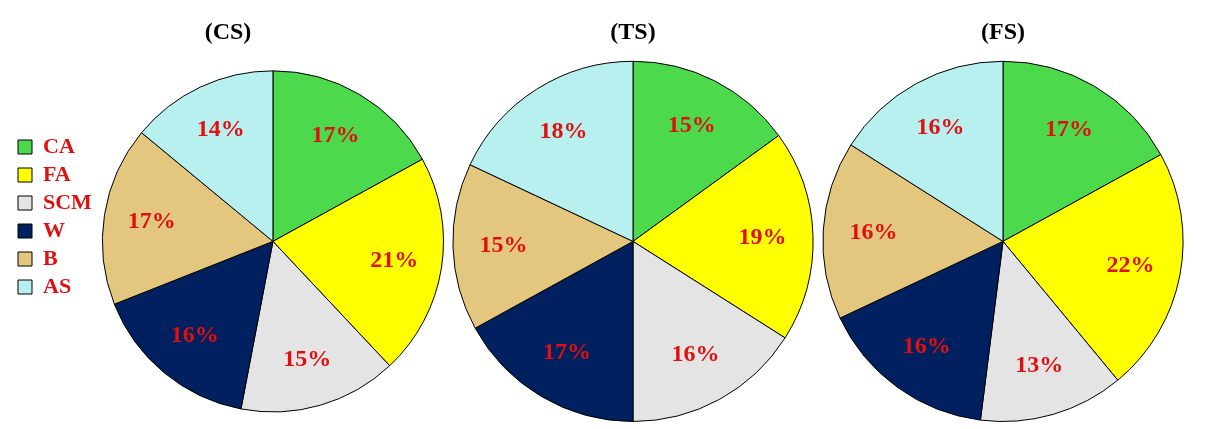  Describe the element at coordinates (50, 257) in the screenshot. I see `legend-label: B` at that location.